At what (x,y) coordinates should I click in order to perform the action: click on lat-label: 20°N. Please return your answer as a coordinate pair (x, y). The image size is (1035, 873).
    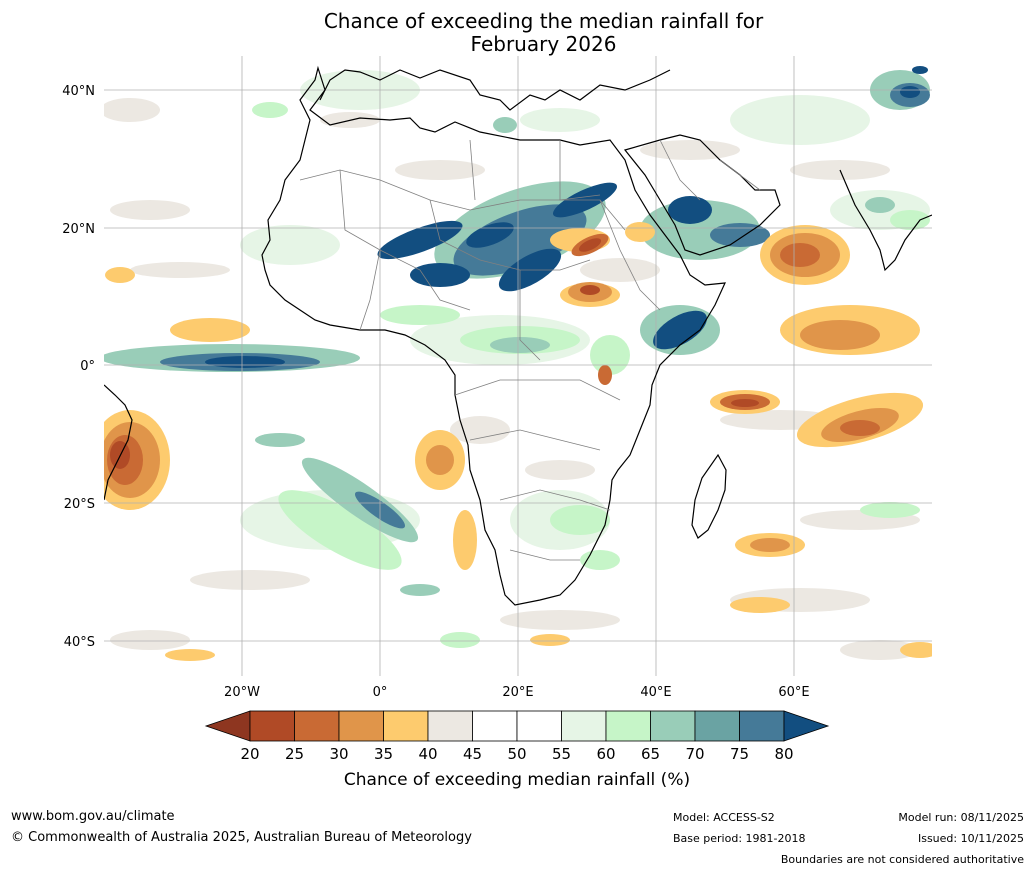
    Looking at the image, I should click on (78, 229).